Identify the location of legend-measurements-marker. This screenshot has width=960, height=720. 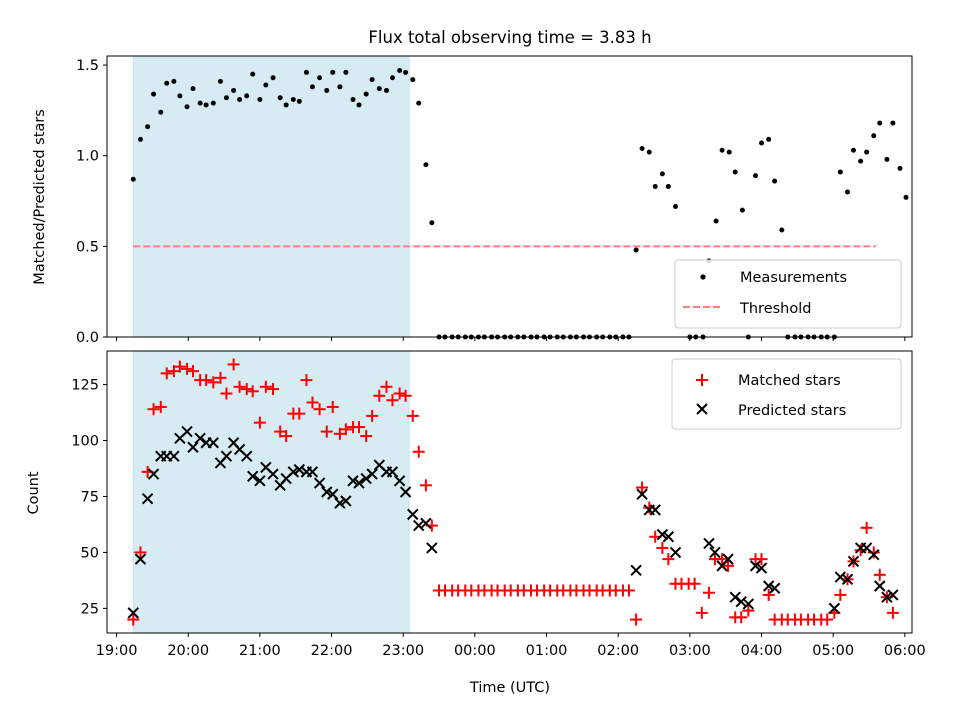
(703, 277).